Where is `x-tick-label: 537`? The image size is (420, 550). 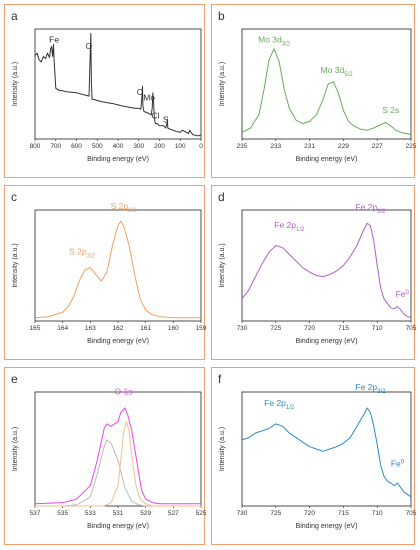 x-tick-label: 537 is located at coordinates (35, 513).